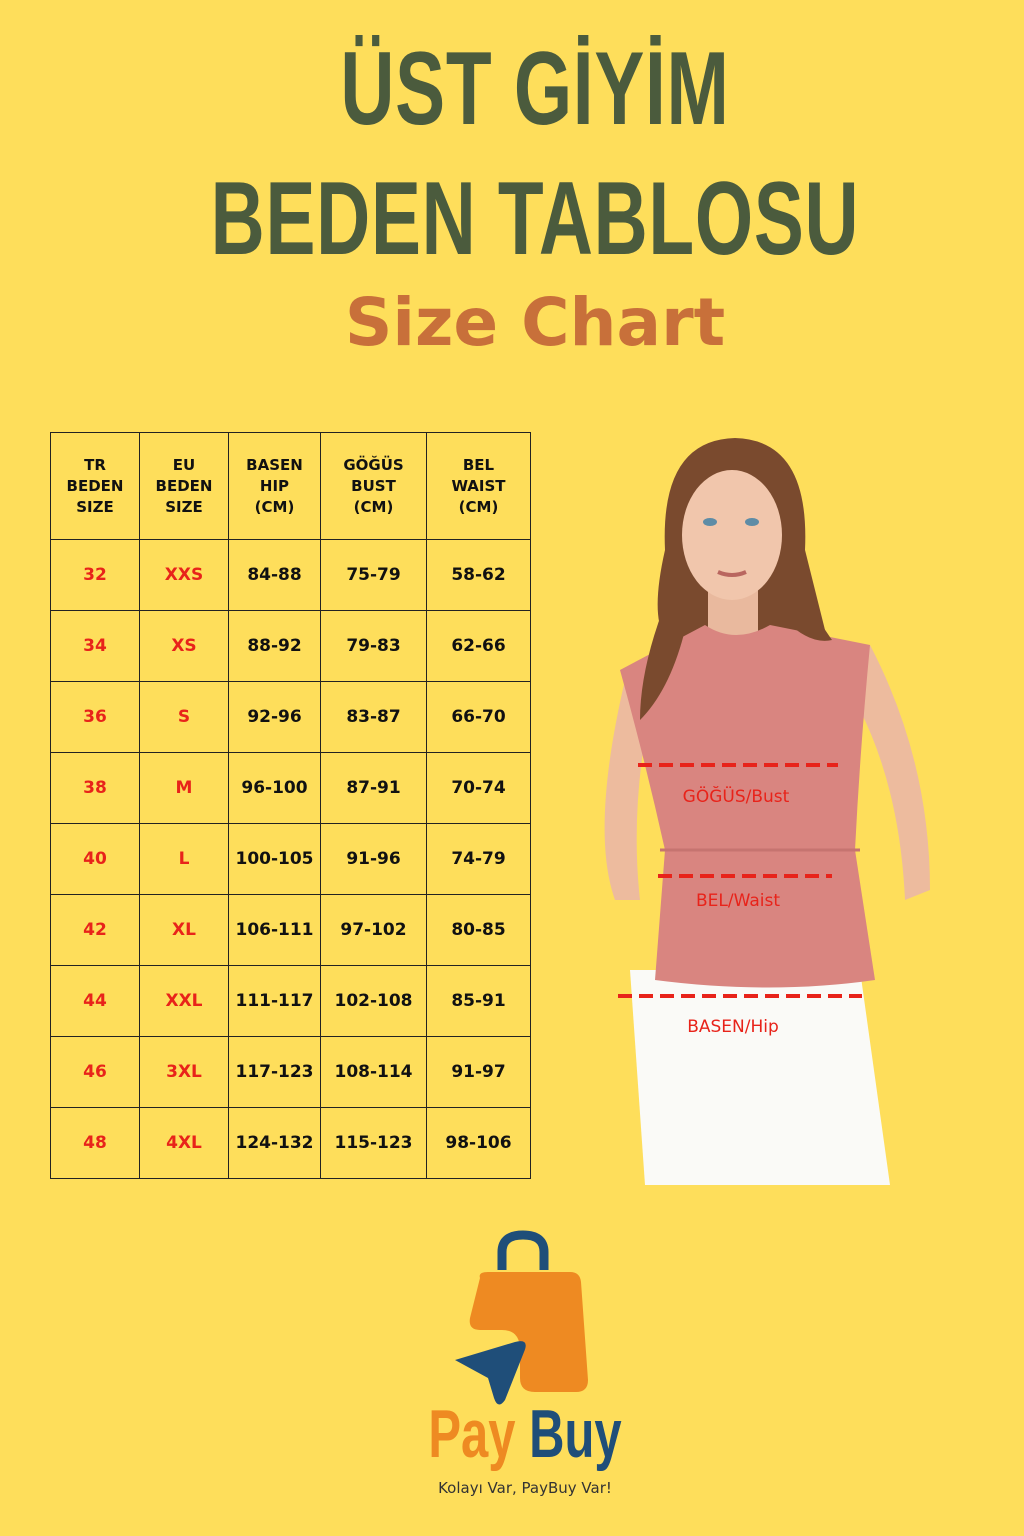  Describe the element at coordinates (274, 788) in the screenshot. I see `hip-cell: 96-100` at that location.